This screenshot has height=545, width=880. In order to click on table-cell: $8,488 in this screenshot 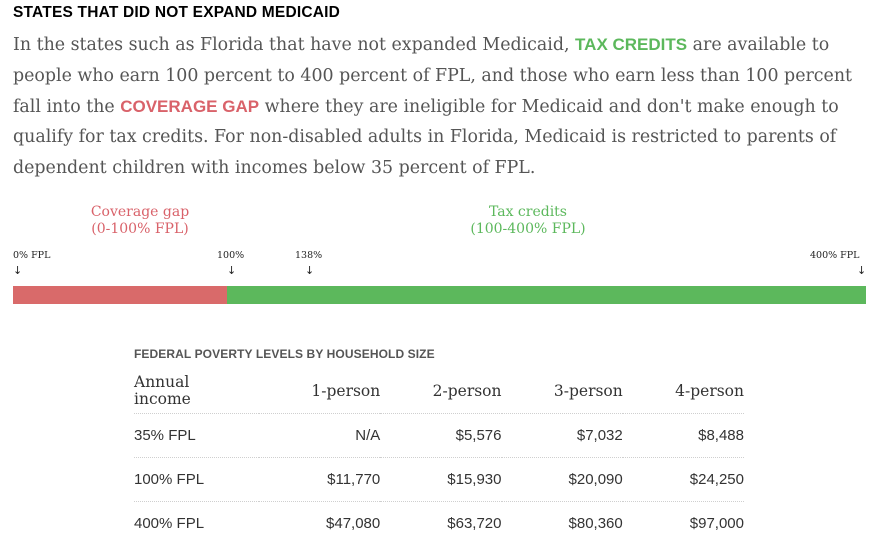, I will do `click(683, 436)`.